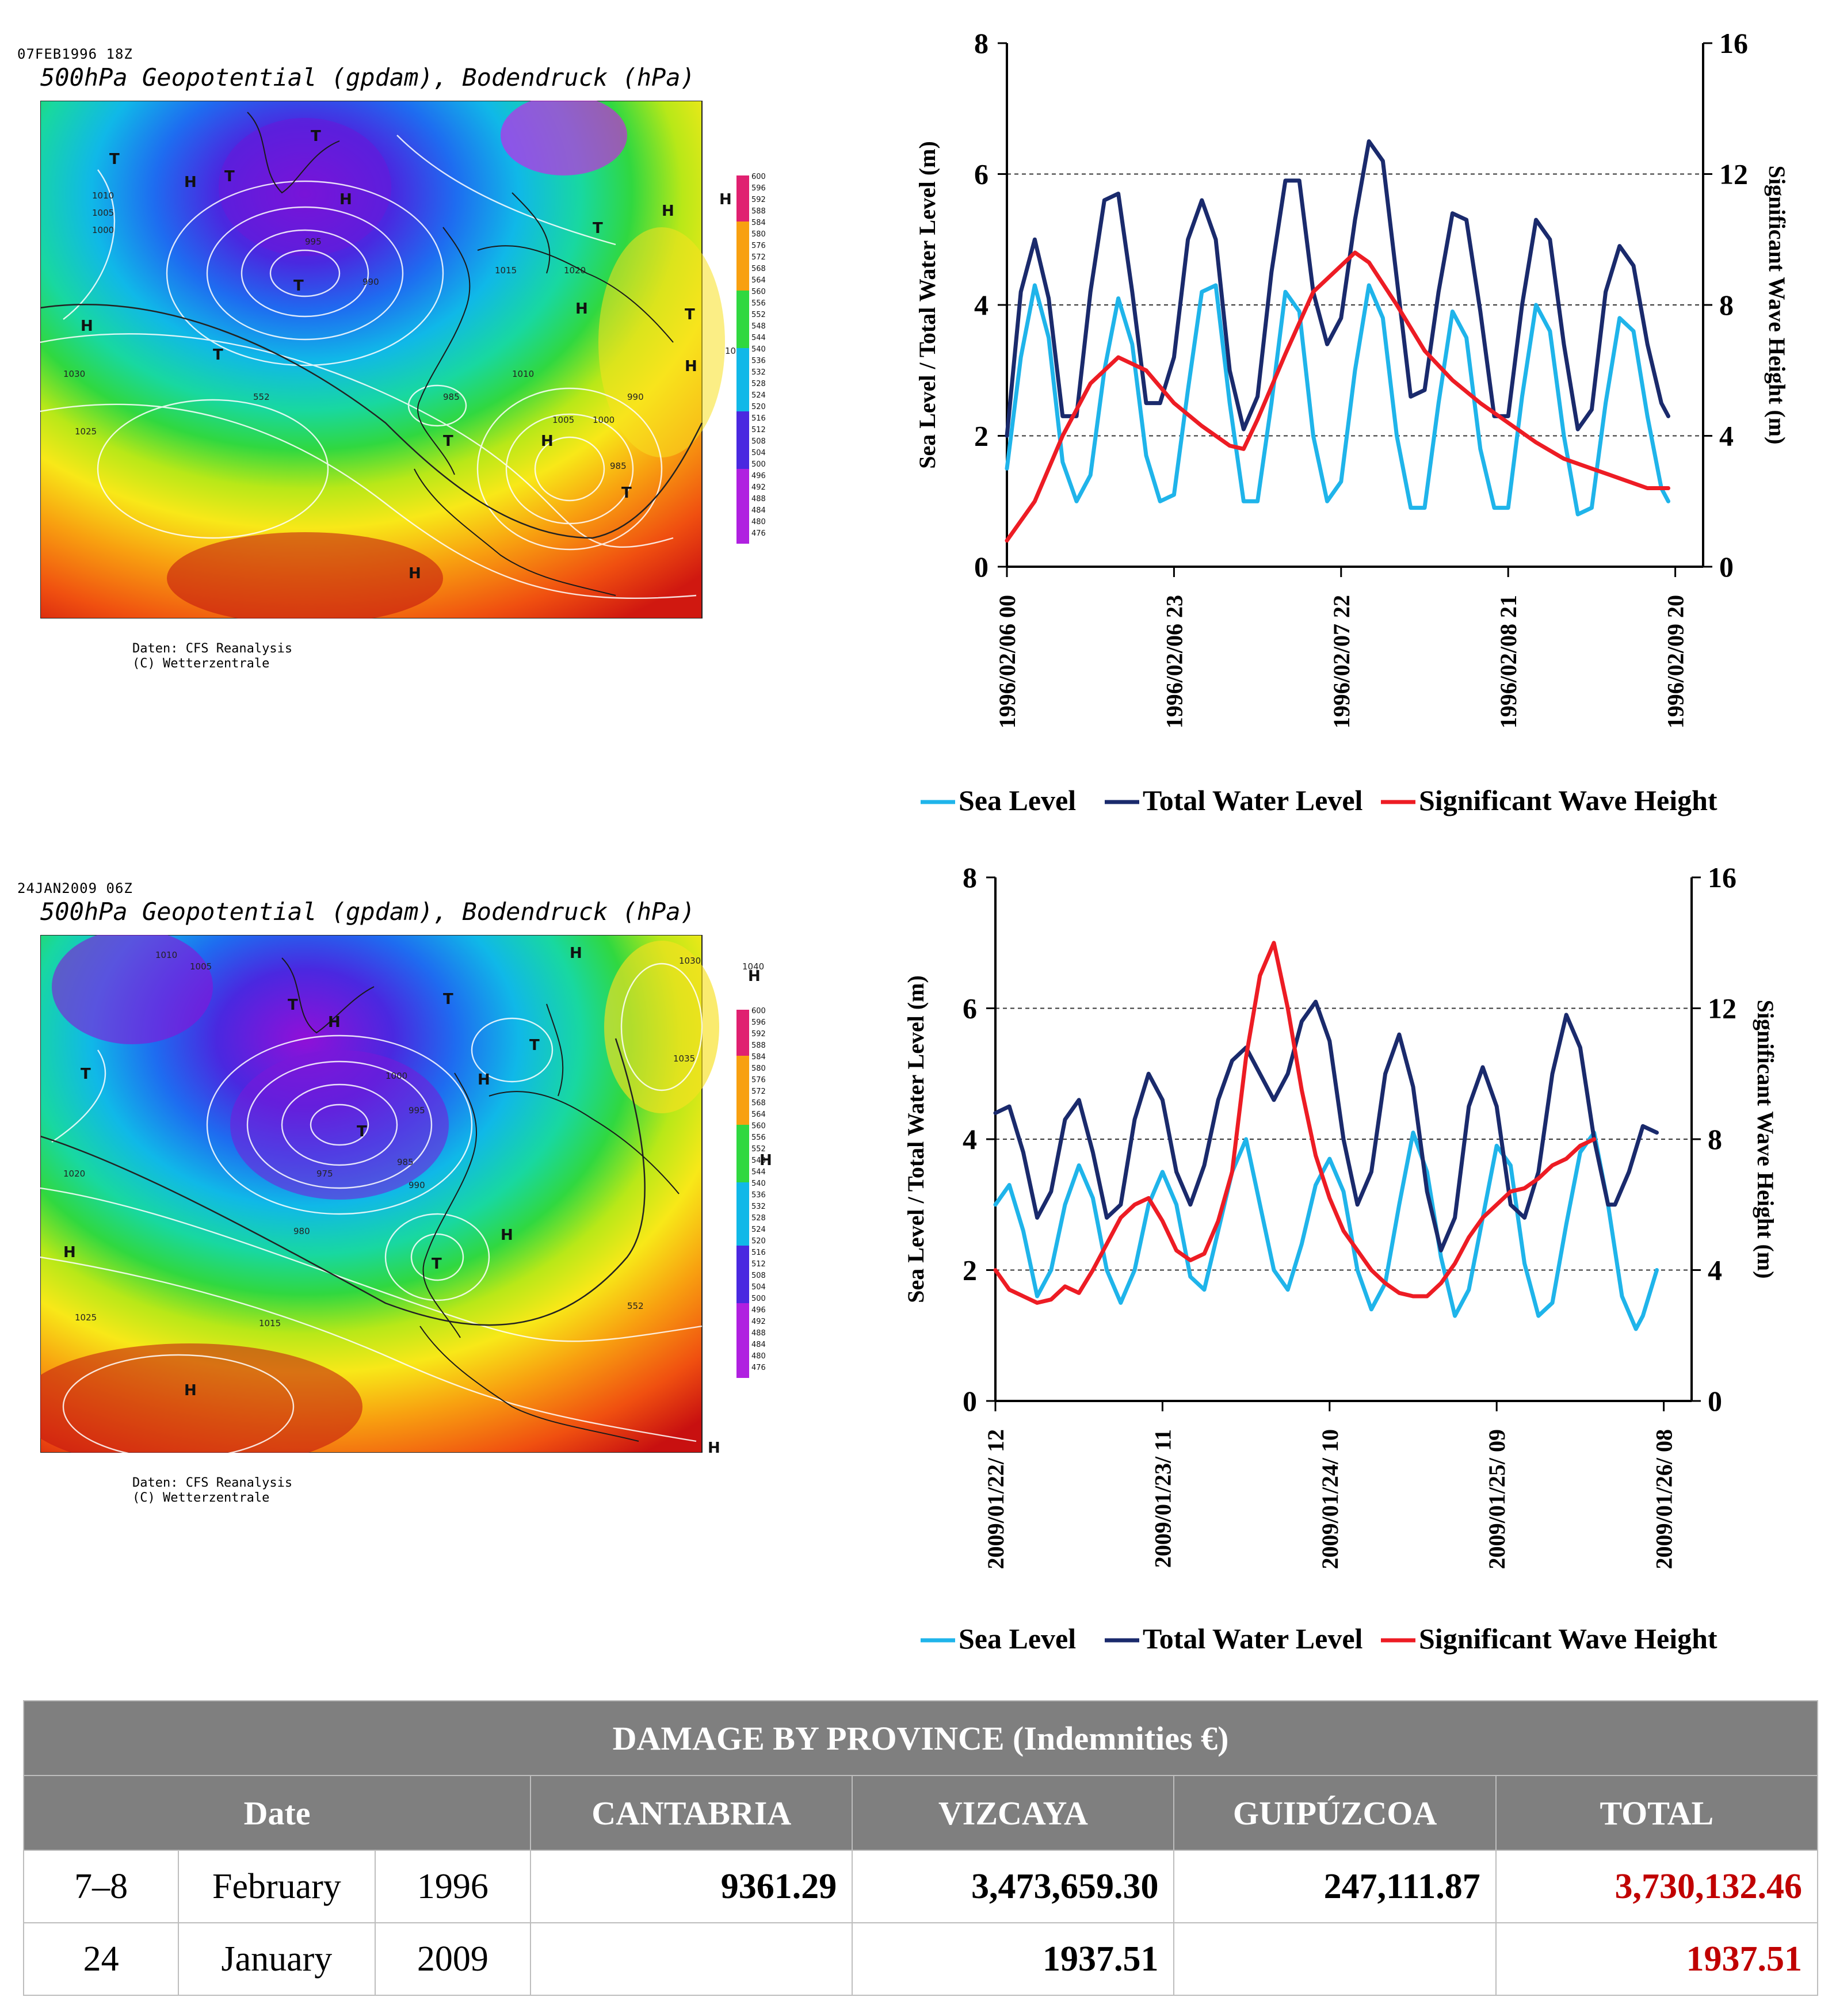  What do you see at coordinates (1722, 1008) in the screenshot?
I see `y-tick-label-right: 12` at bounding box center [1722, 1008].